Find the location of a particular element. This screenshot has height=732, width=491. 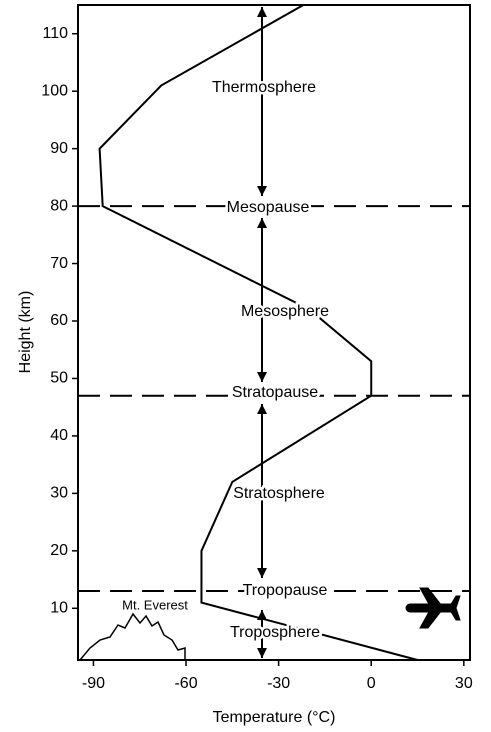

layer-label: Mt. Everest is located at coordinates (155, 604).